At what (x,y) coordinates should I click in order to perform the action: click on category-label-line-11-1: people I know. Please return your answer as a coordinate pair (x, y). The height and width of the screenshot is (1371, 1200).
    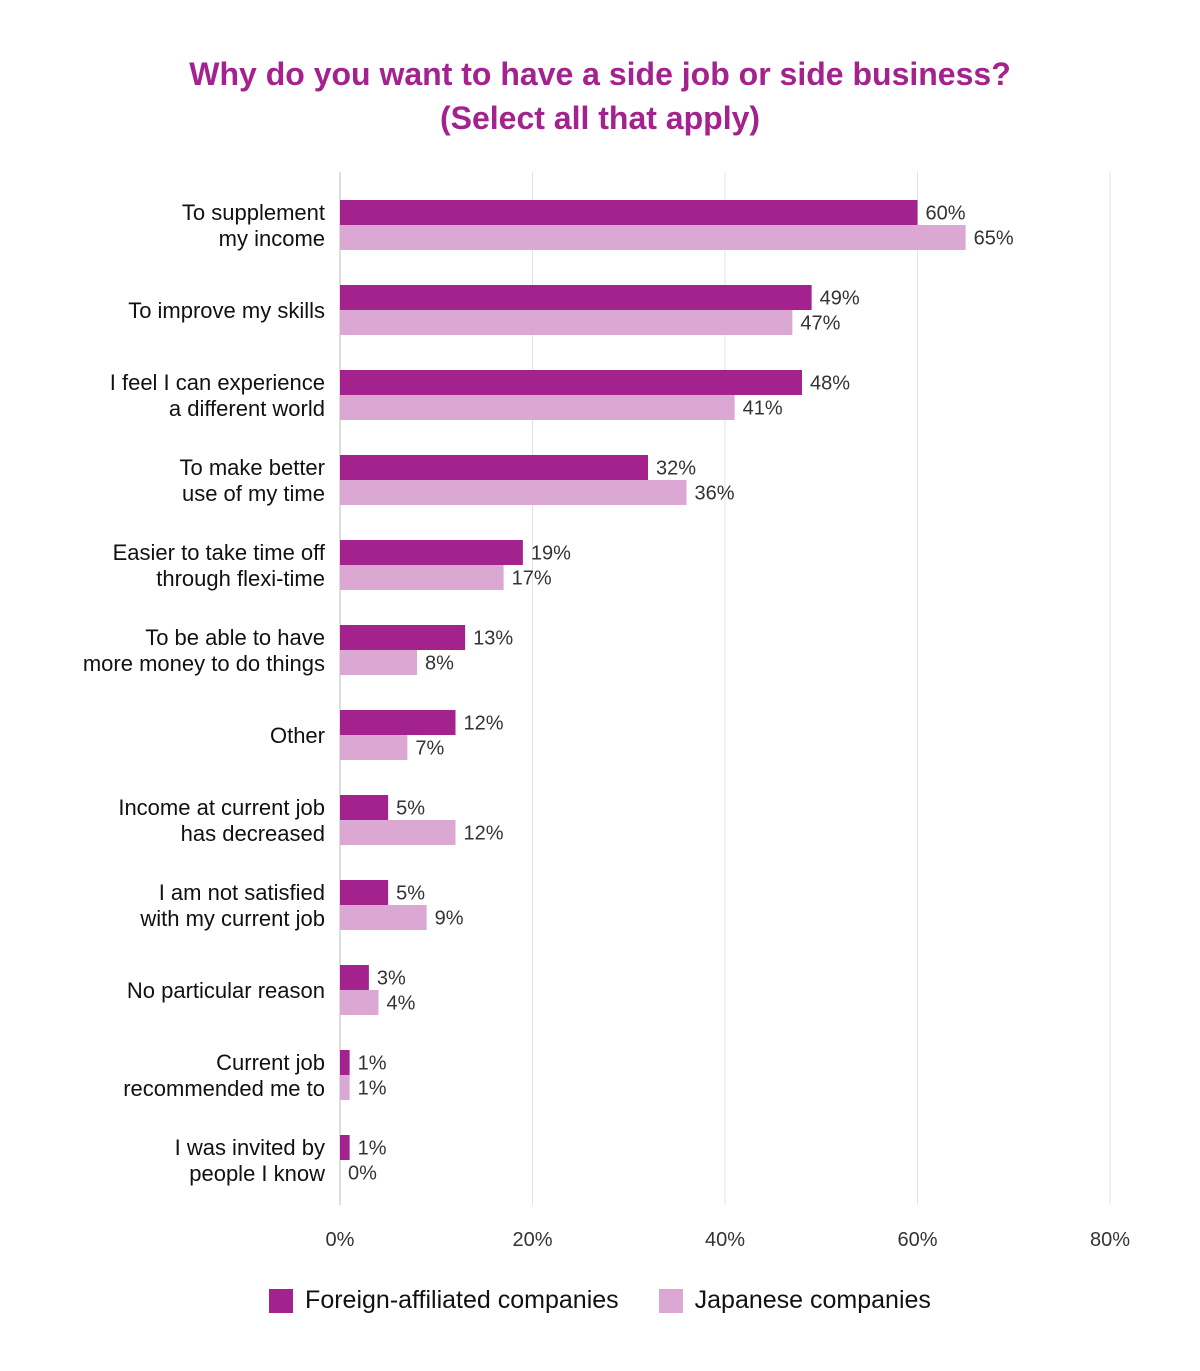
    Looking at the image, I should click on (257, 1173).